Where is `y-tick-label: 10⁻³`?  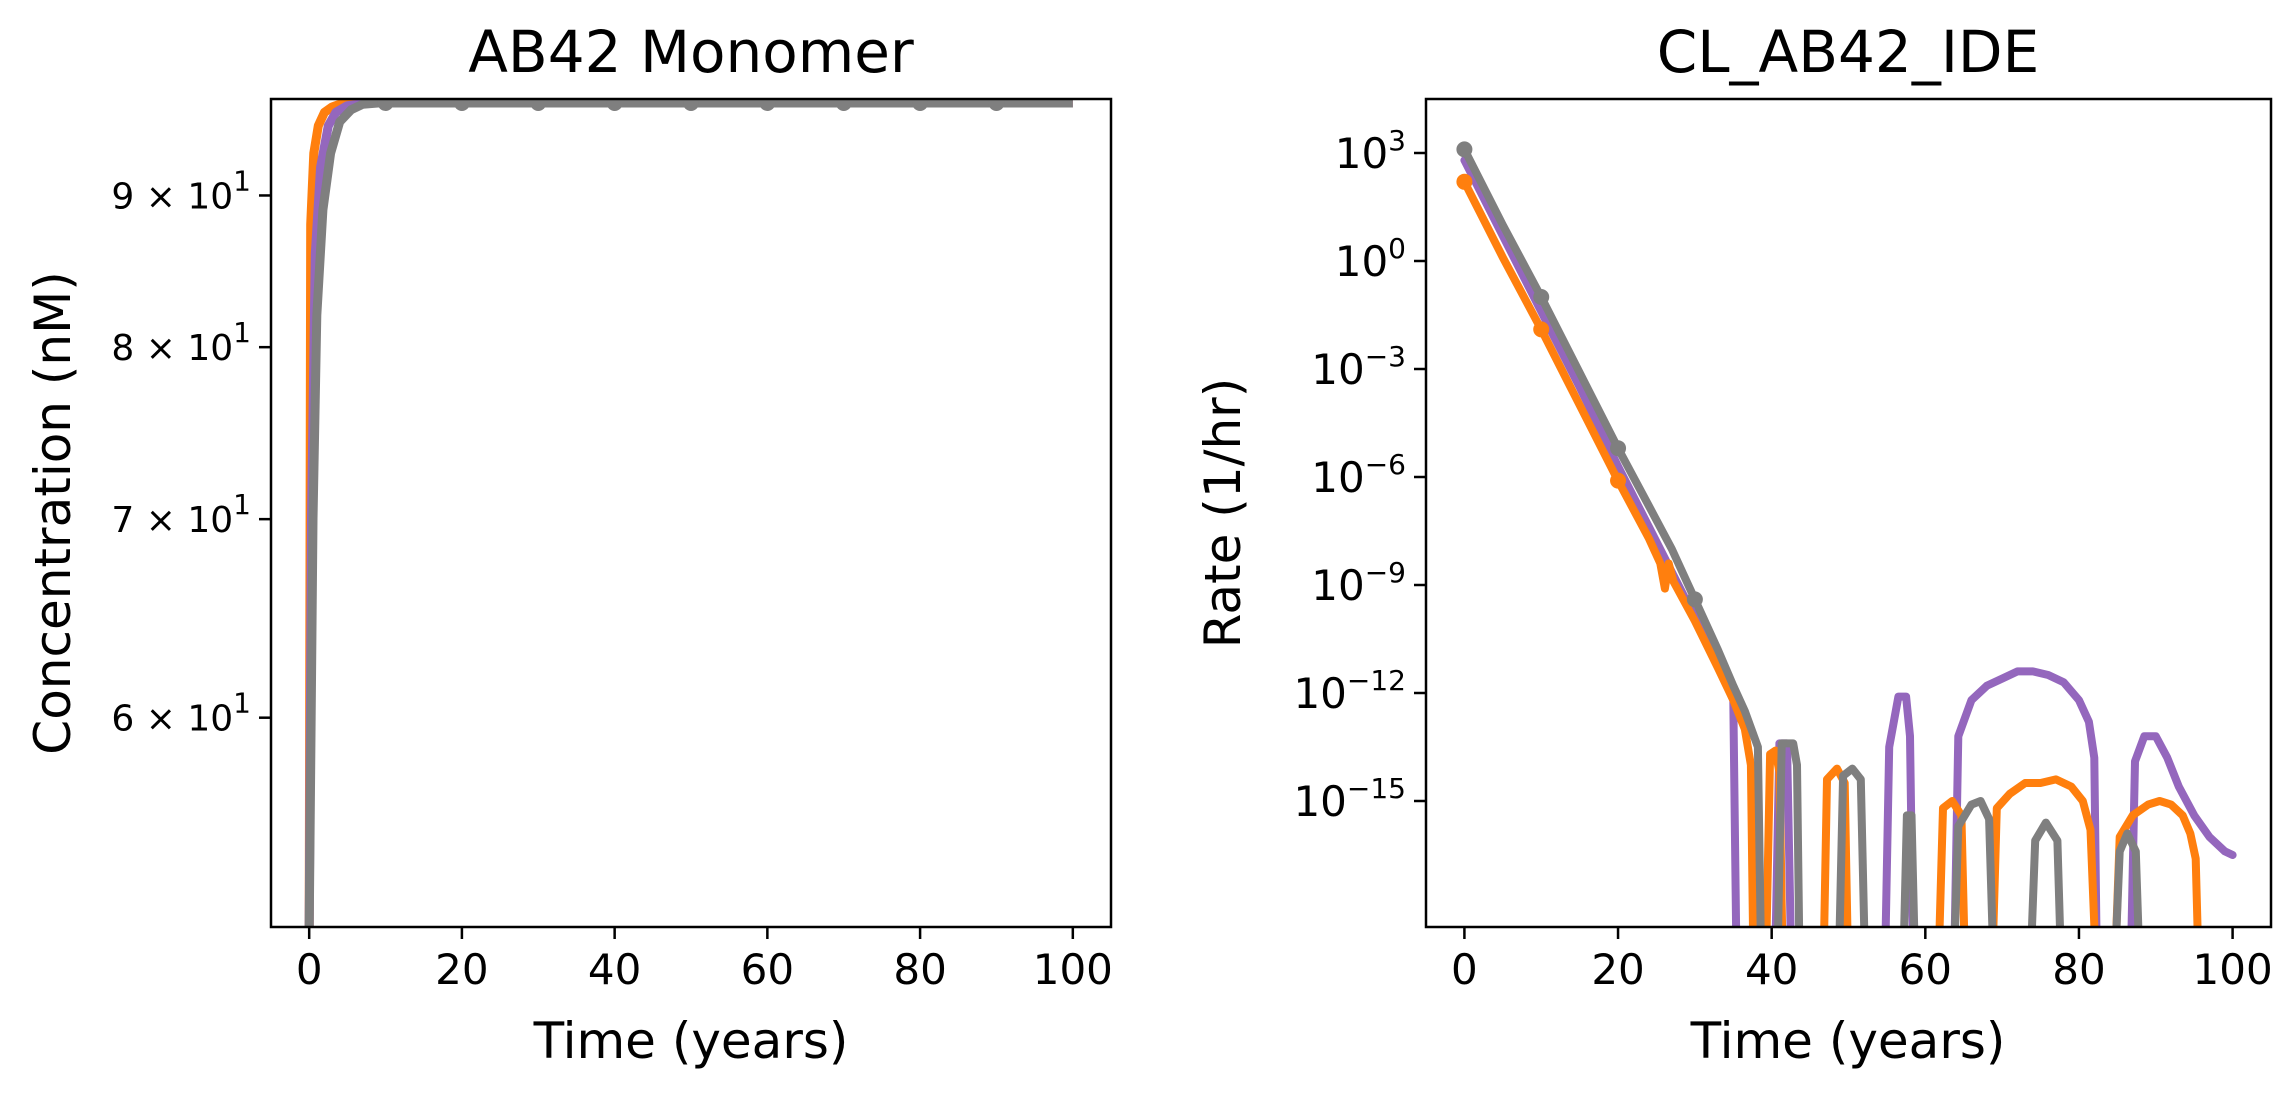 y-tick-label: 10⁻³ is located at coordinates (1358, 367).